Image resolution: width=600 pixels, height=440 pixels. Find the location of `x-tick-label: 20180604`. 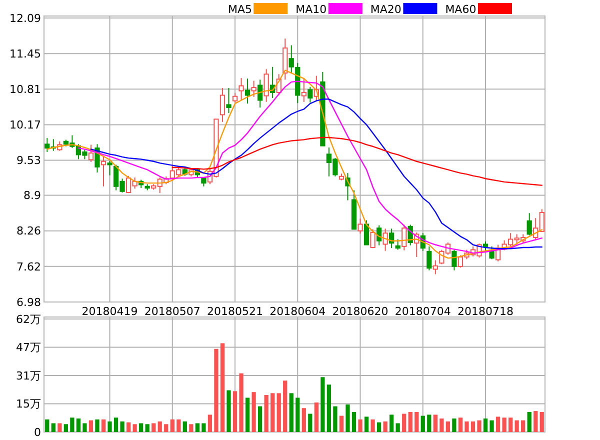

x-tick-label: 20180604 is located at coordinates (298, 311).